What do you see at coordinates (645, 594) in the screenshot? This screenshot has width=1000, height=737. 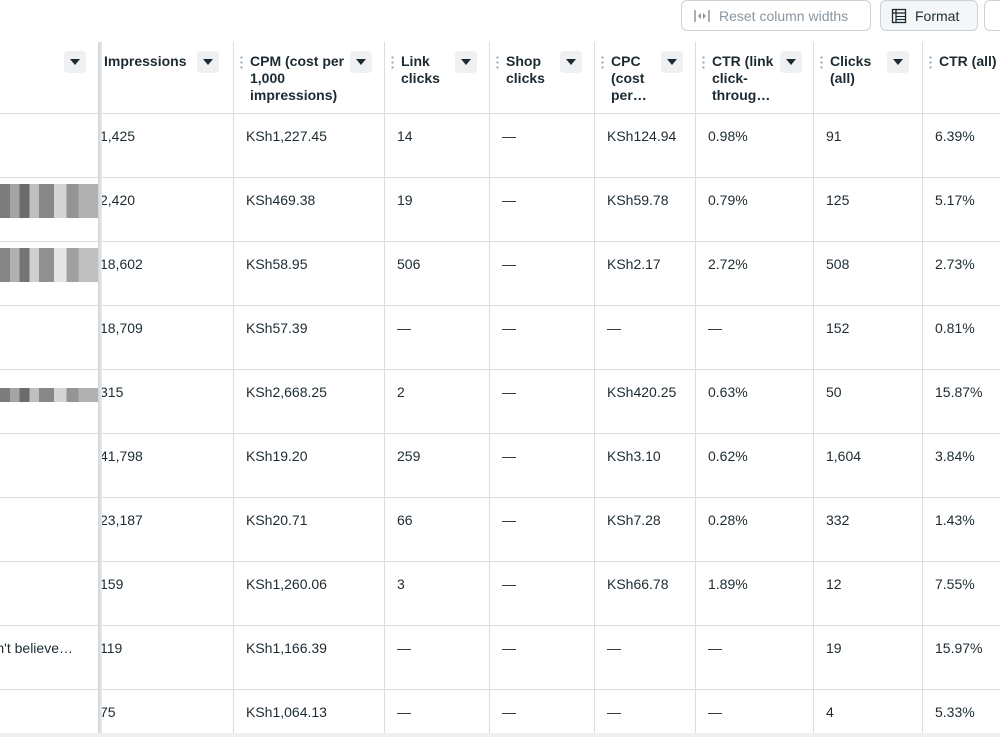 I see `cell-cpc: KSh66.78` at bounding box center [645, 594].